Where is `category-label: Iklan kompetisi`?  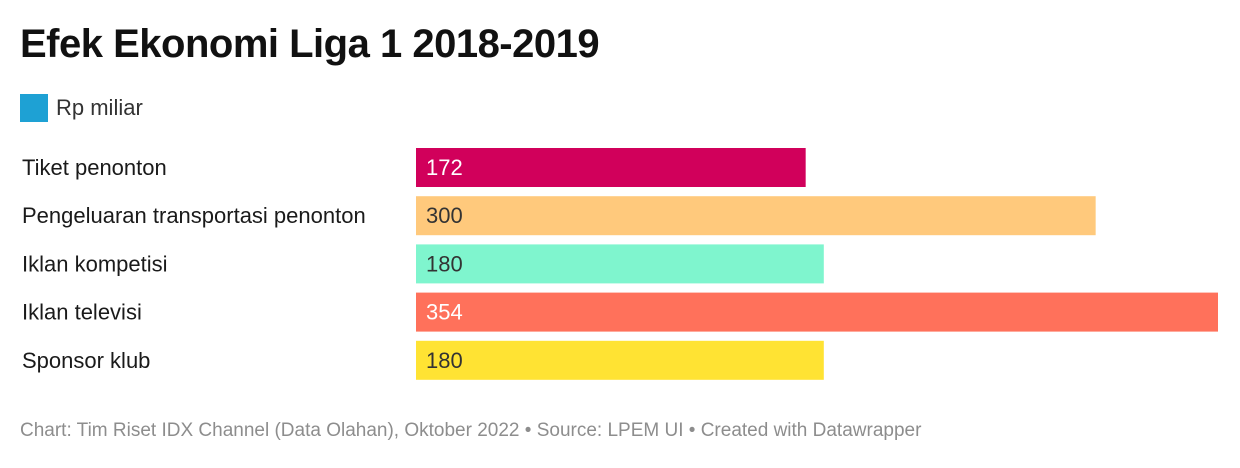
category-label: Iklan kompetisi is located at coordinates (95, 263).